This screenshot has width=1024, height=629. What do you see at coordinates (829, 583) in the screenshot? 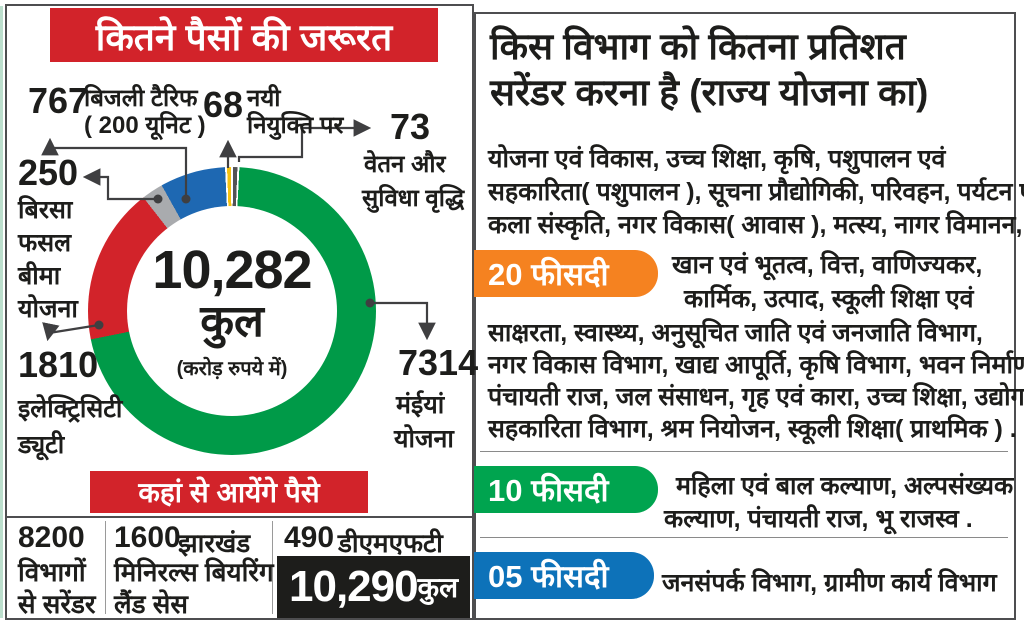
I see `s05-text-line-1: जनसंपर्क विभाग, ग्रामीण कार्य विभाग` at bounding box center [829, 583].